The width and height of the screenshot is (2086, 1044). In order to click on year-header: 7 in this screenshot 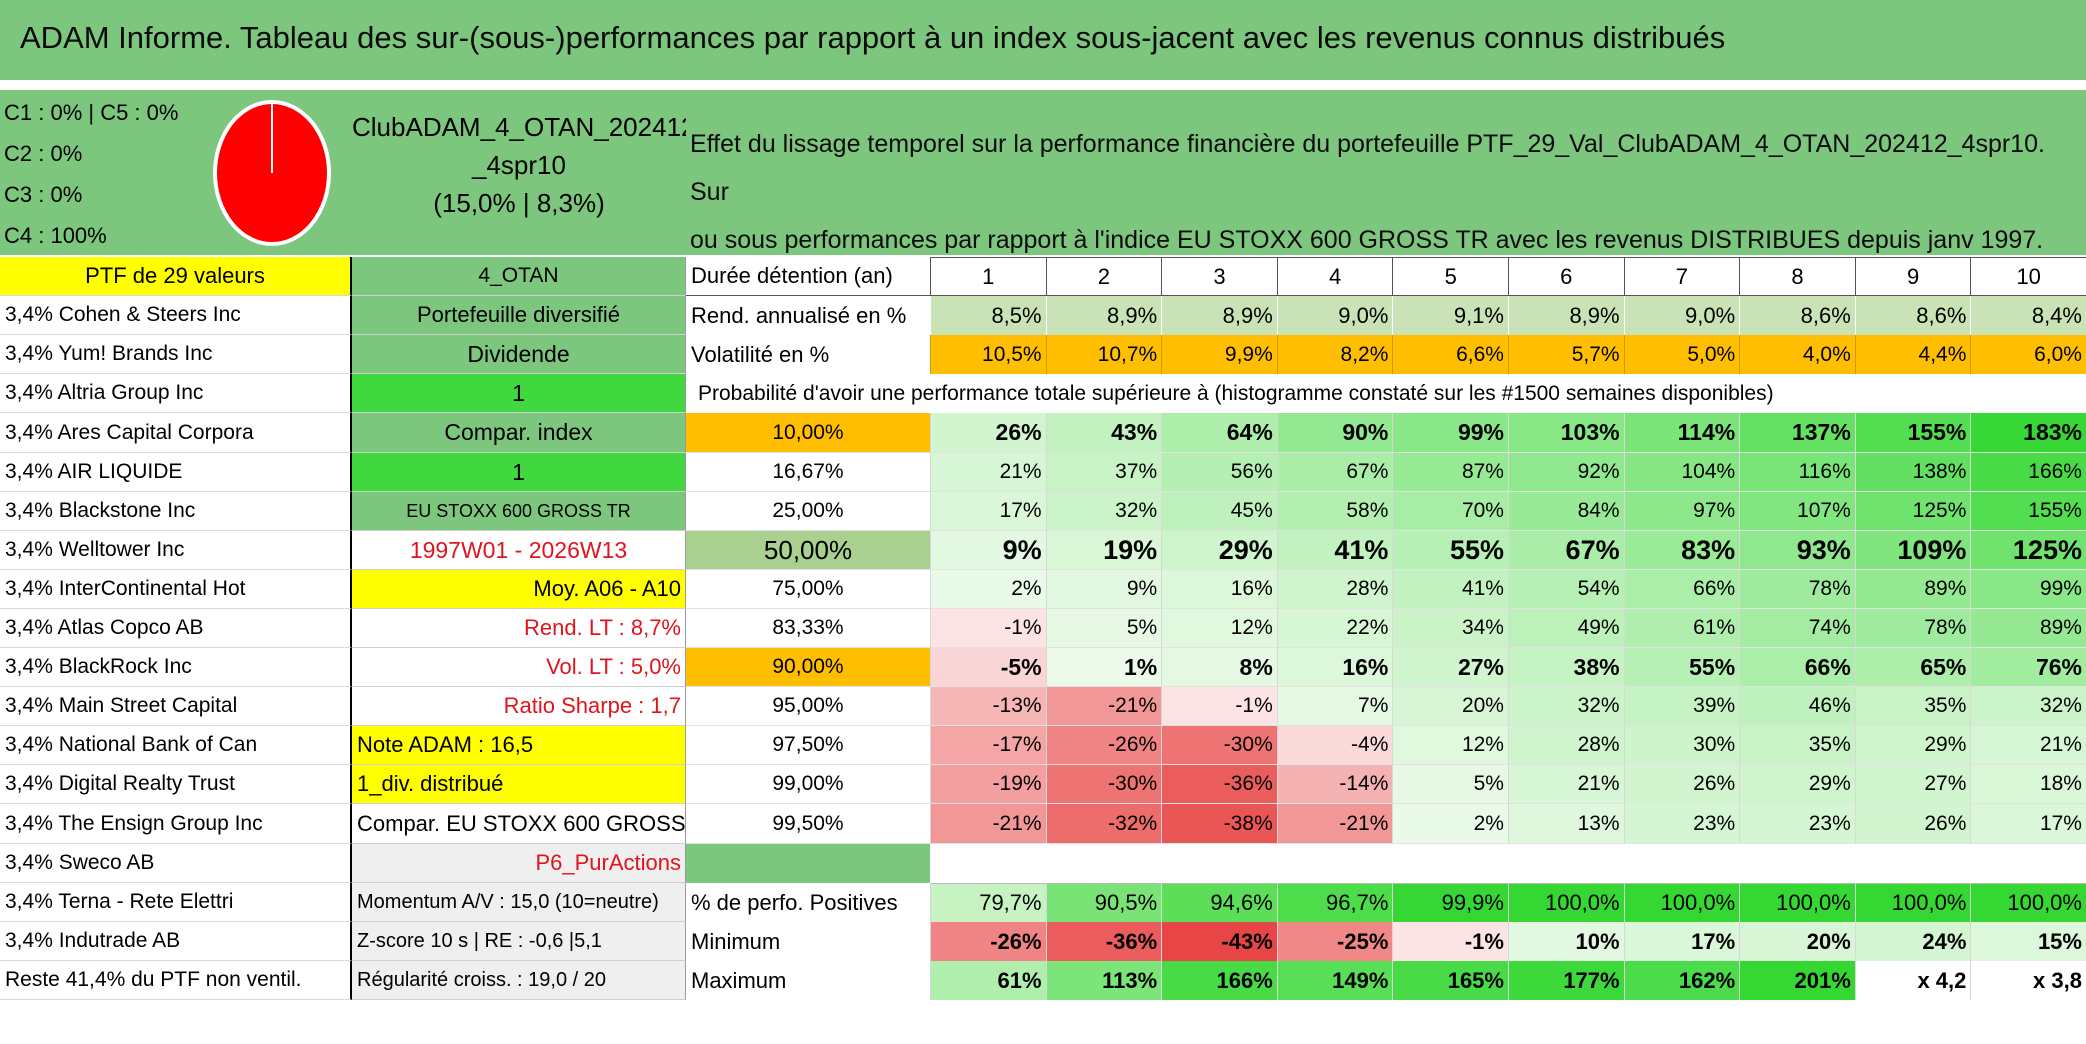, I will do `click(1681, 276)`.